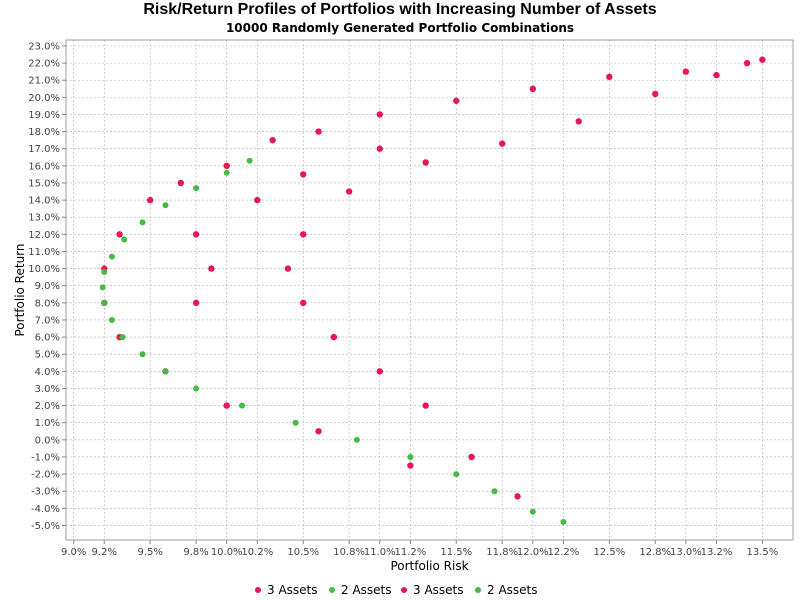 The image size is (800, 600). I want to click on x-tick-label: 11.2%, so click(410, 552).